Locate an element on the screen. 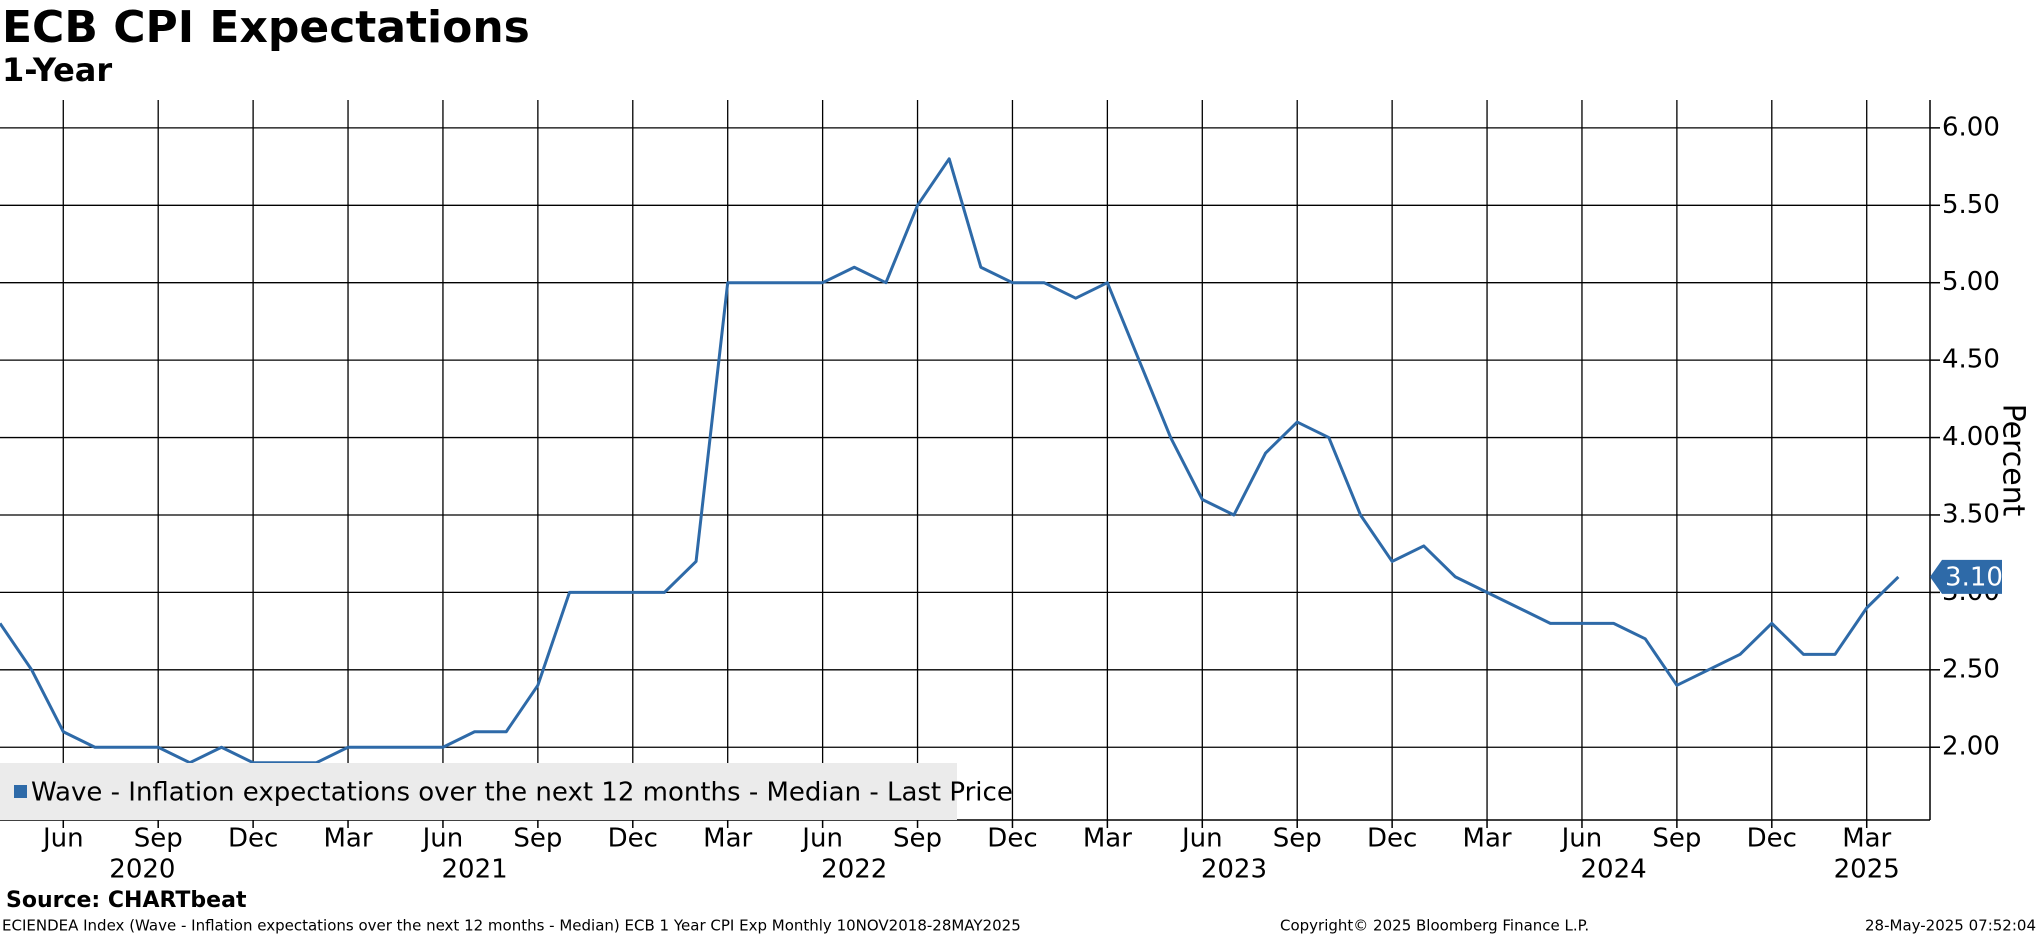 The image size is (2041, 936). y-tick-label: 4.50 is located at coordinates (1971, 360).